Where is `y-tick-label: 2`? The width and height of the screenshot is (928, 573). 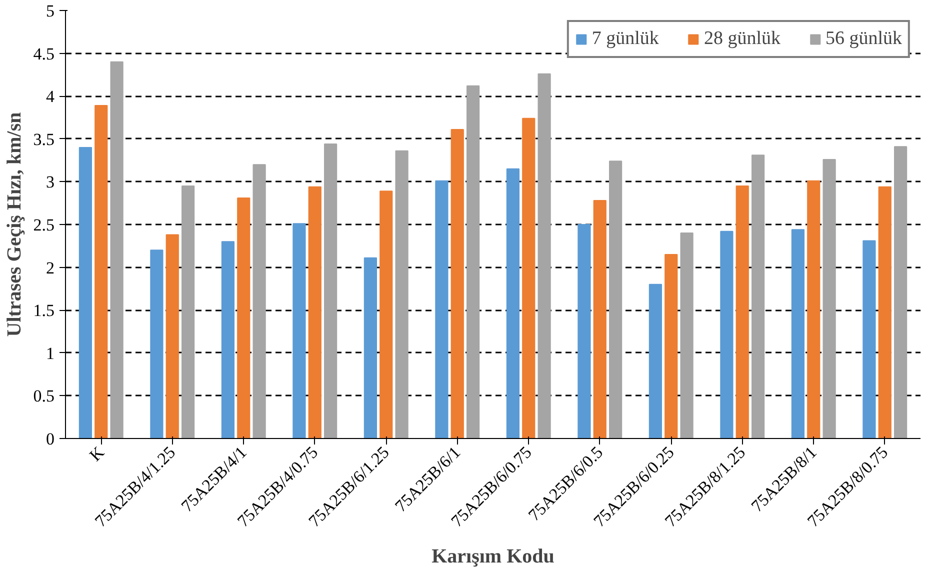
y-tick-label: 2 is located at coordinates (50, 268).